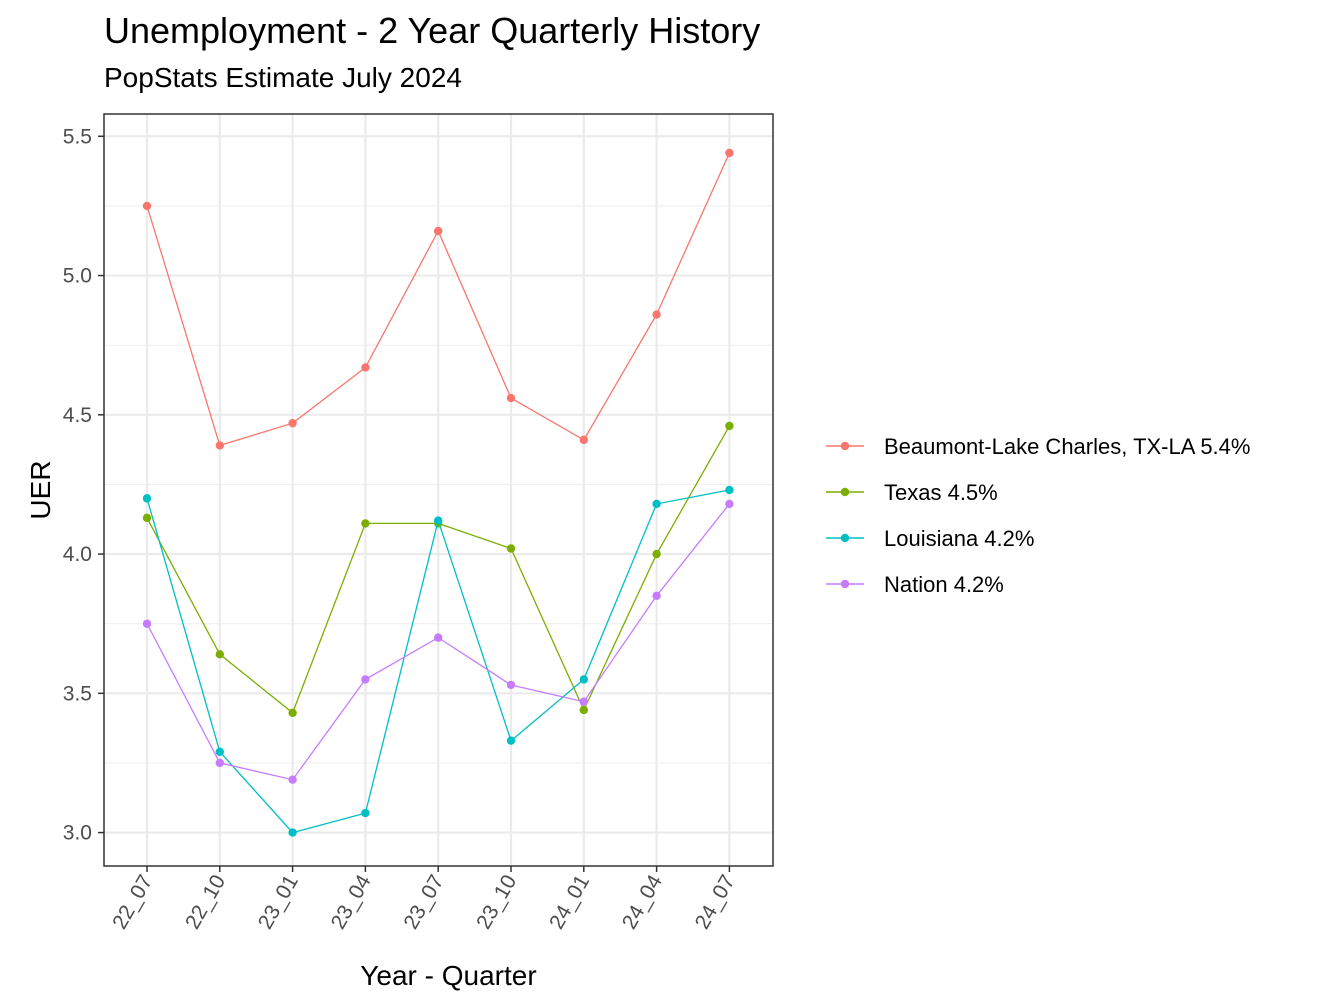  What do you see at coordinates (132, 902) in the screenshot?
I see `x-tick-label: 22_07` at bounding box center [132, 902].